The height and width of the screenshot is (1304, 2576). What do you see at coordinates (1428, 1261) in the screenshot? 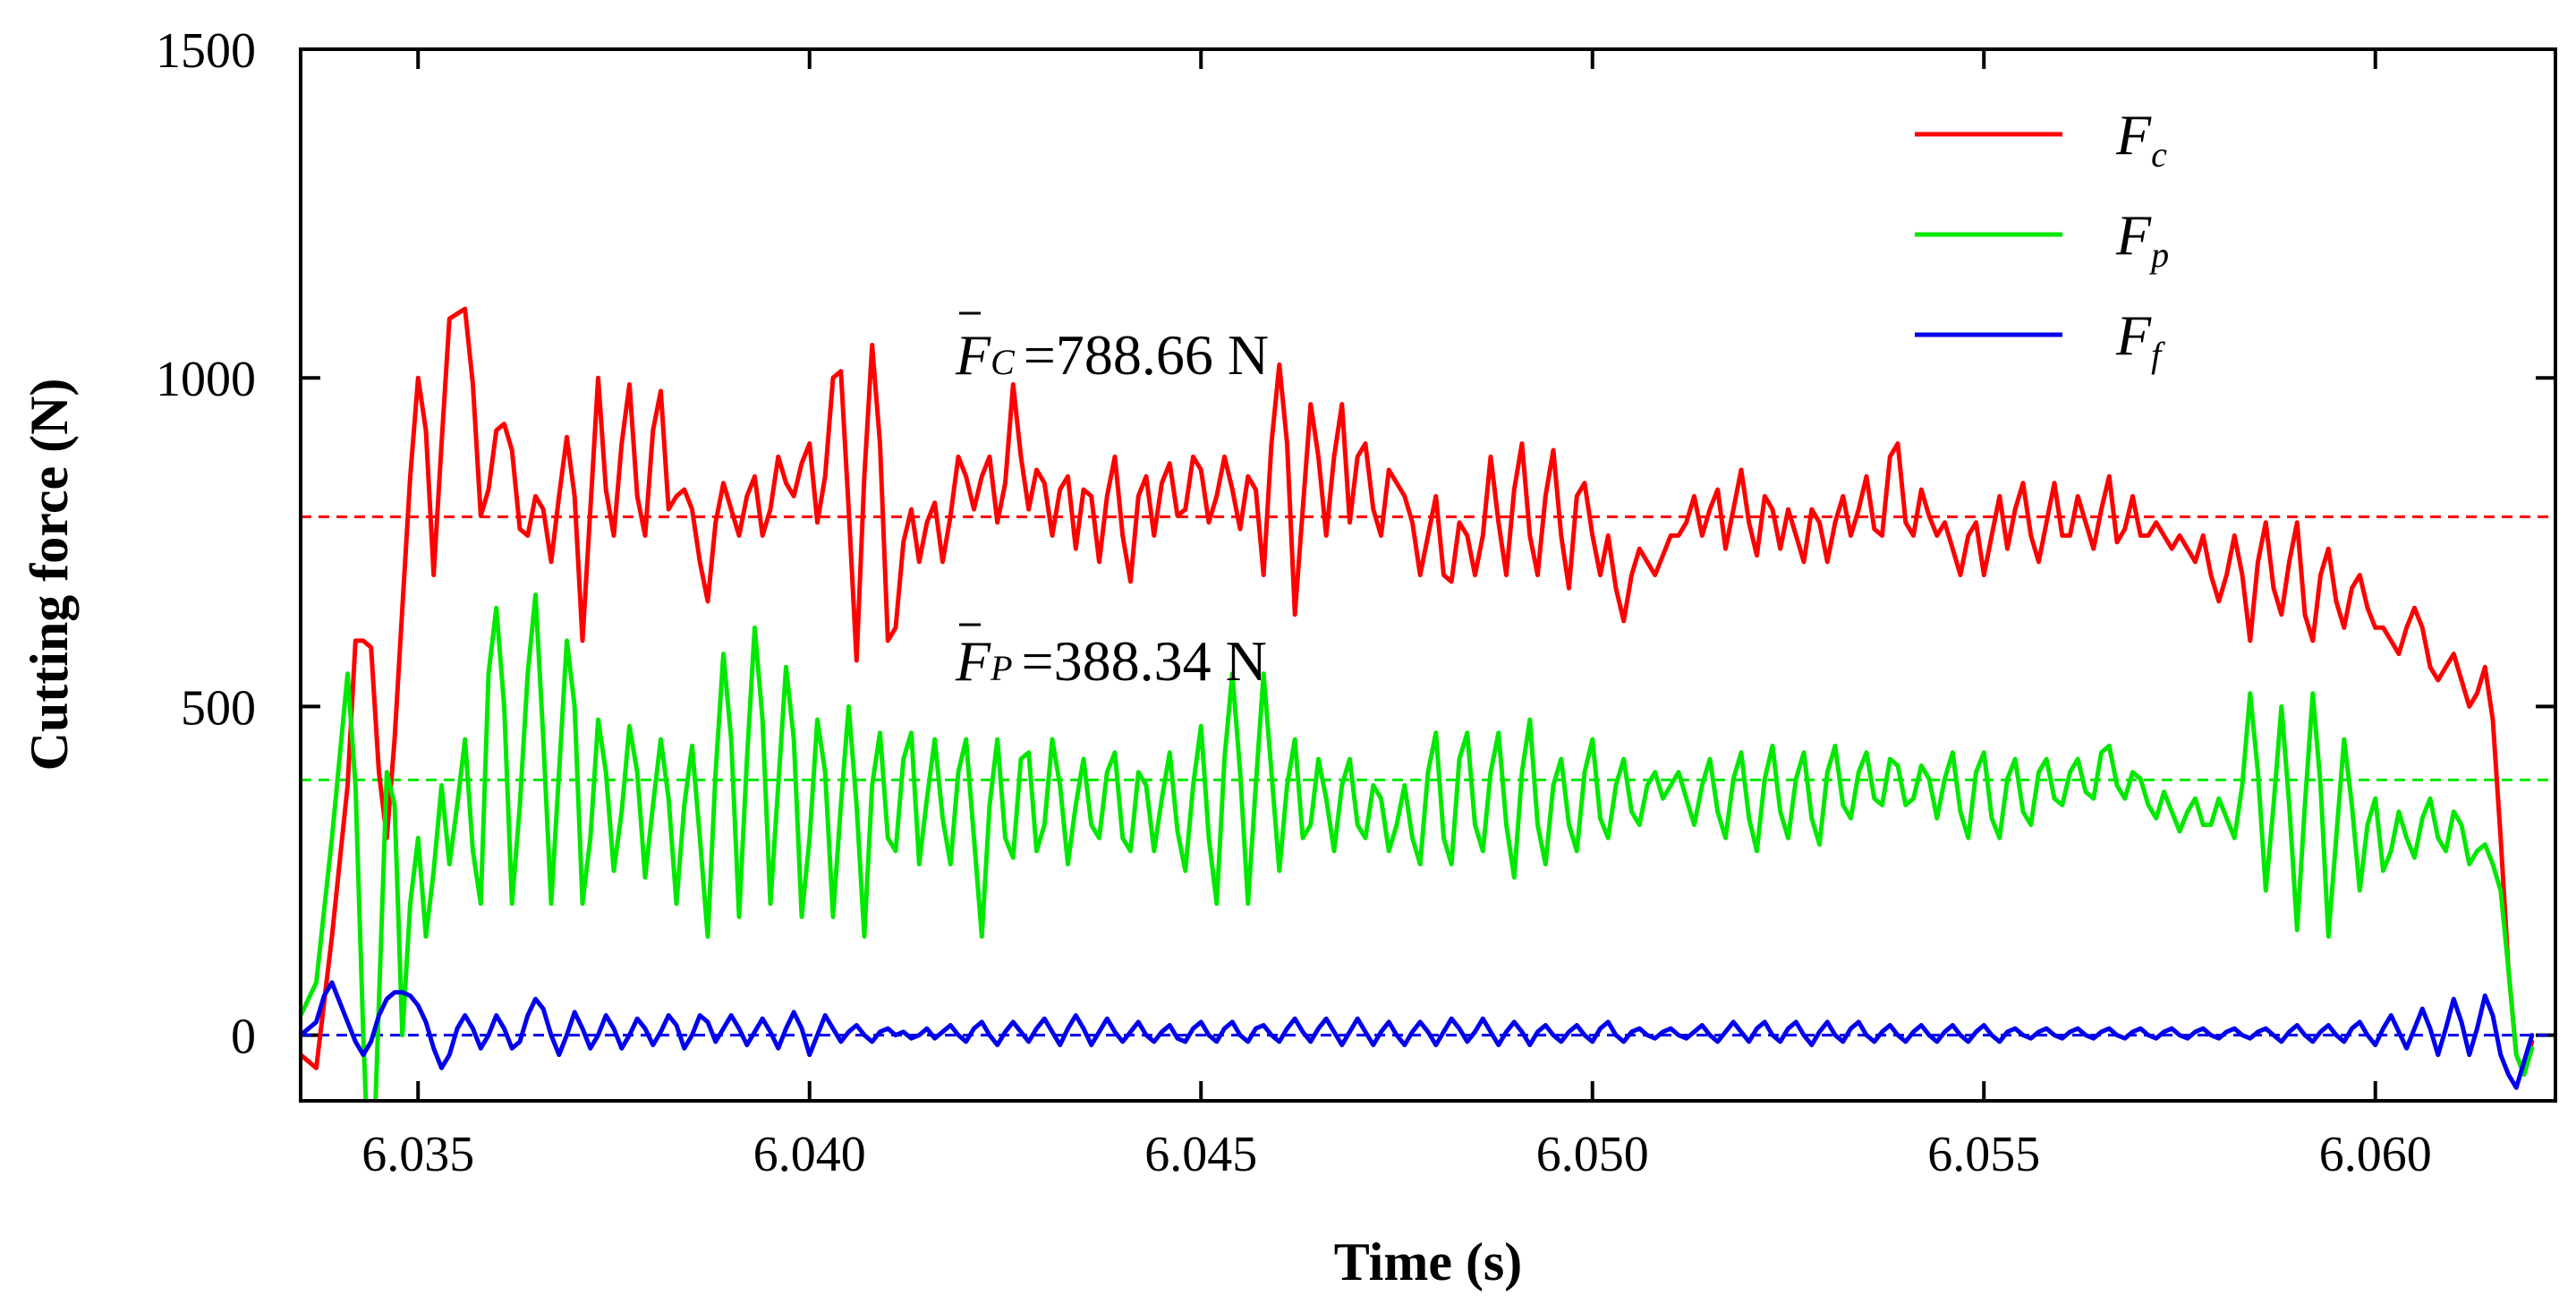
I see `x-axis-title: Time (s)` at bounding box center [1428, 1261].